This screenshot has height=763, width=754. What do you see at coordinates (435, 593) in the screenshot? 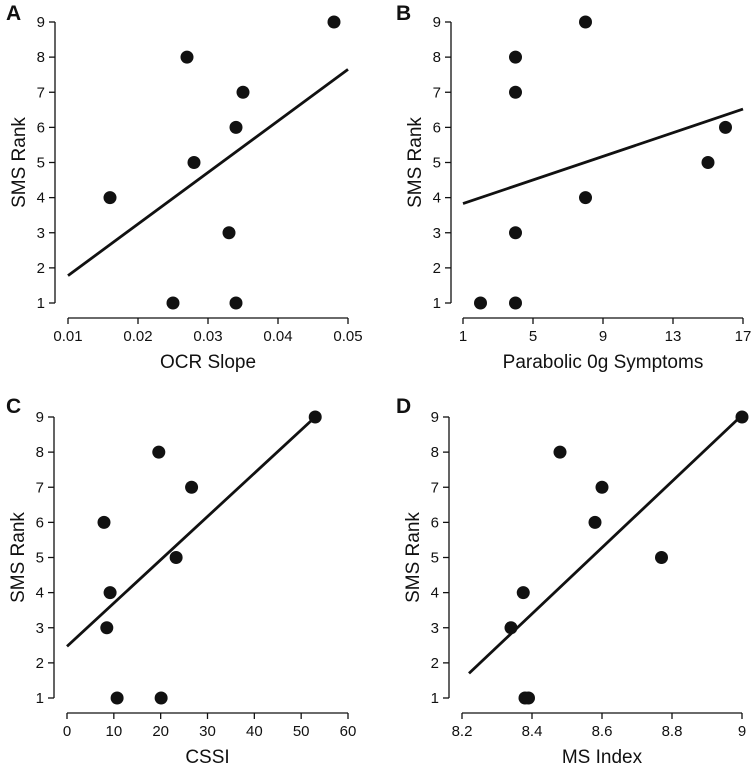
I see `panel-d-y-tick-label: 4` at bounding box center [435, 593].